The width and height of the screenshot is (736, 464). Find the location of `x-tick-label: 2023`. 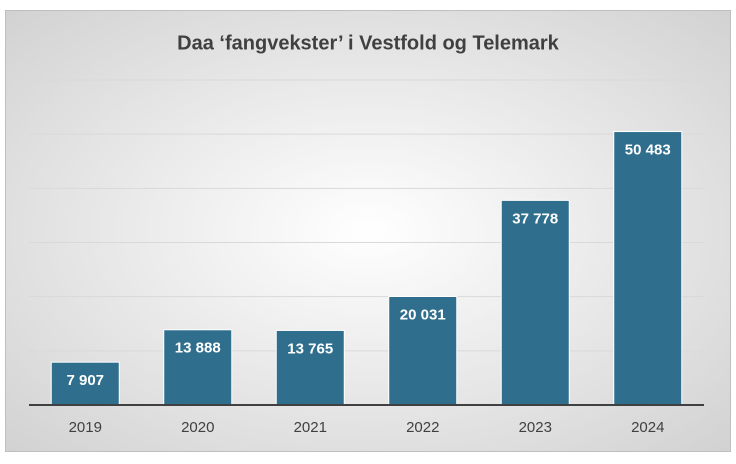

x-tick-label: 2023 is located at coordinates (535, 427).